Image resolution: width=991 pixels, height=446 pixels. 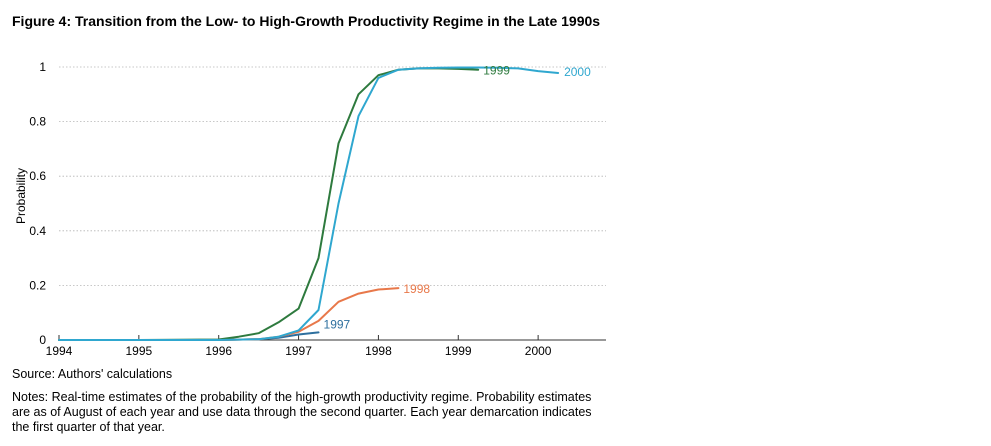 What do you see at coordinates (37, 176) in the screenshot?
I see `y-tick-label: 0.6` at bounding box center [37, 176].